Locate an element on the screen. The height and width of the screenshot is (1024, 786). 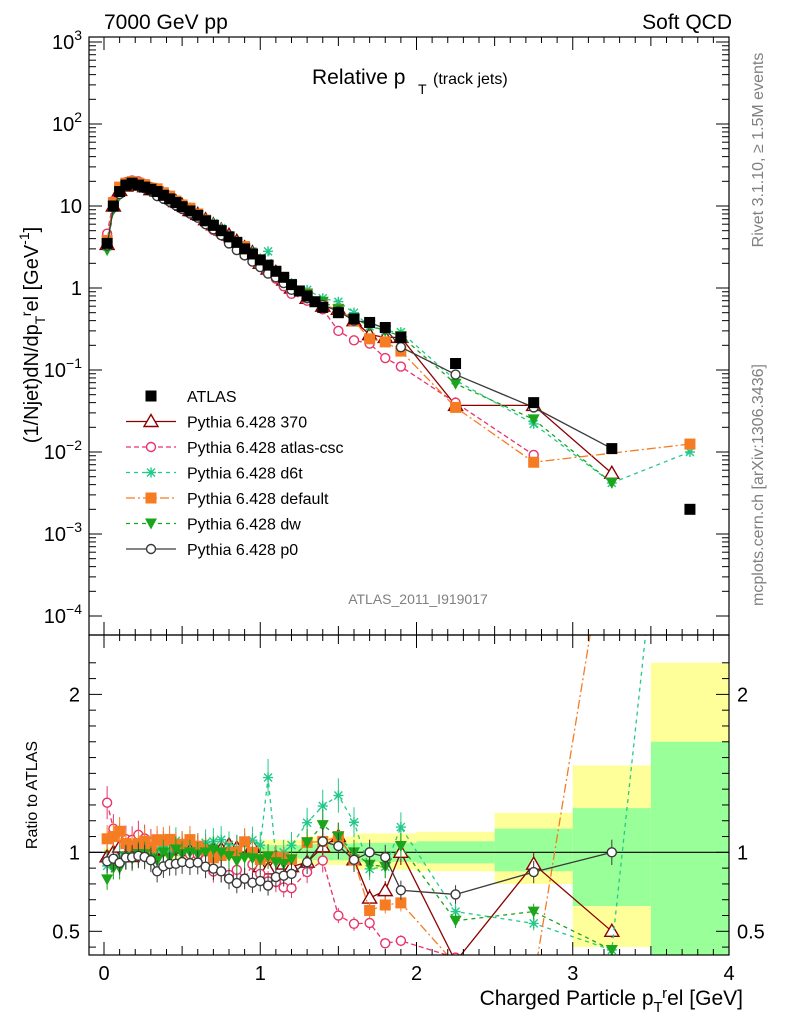
main-y-axis-title-text: (1/Njet)dN/dpTrel [GeV-1] is located at coordinates (32, 335).